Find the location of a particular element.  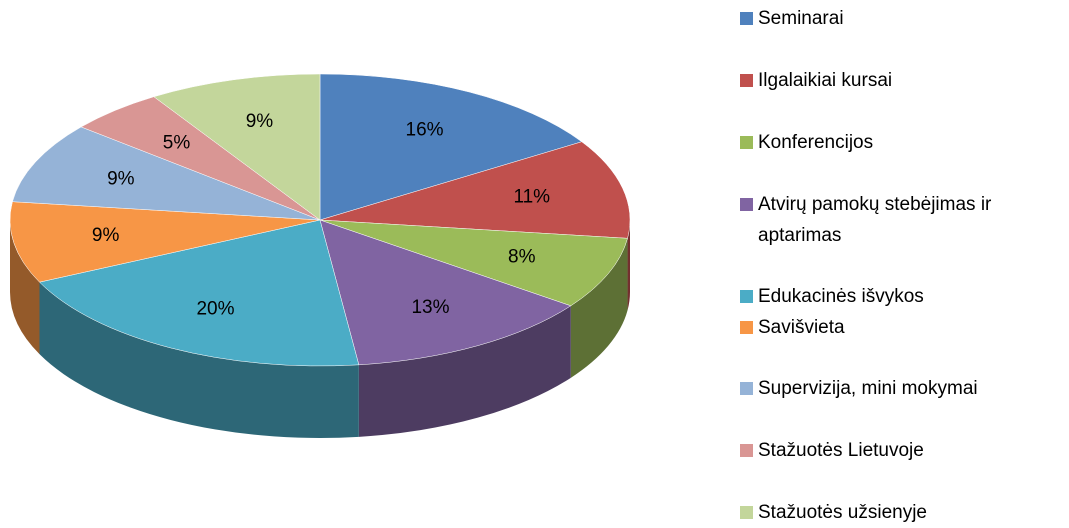

legend-entry: Stažuotės užsienyje is located at coordinates (890, 512).